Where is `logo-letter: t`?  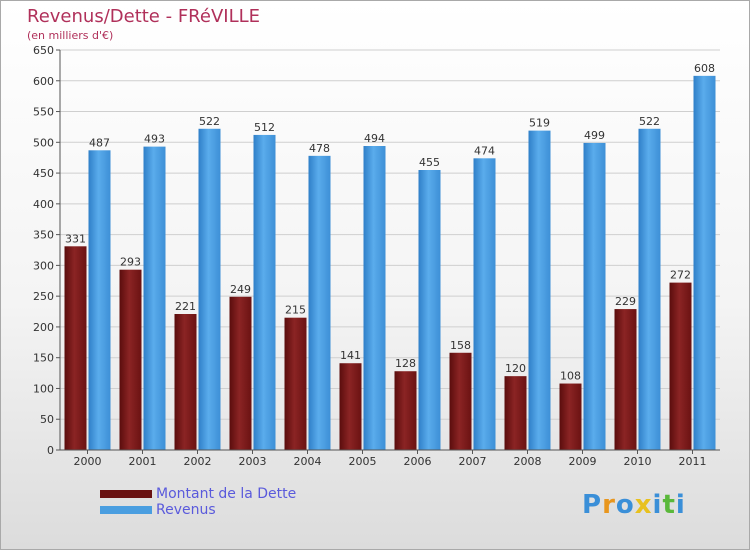
logo-letter: t is located at coordinates (669, 505).